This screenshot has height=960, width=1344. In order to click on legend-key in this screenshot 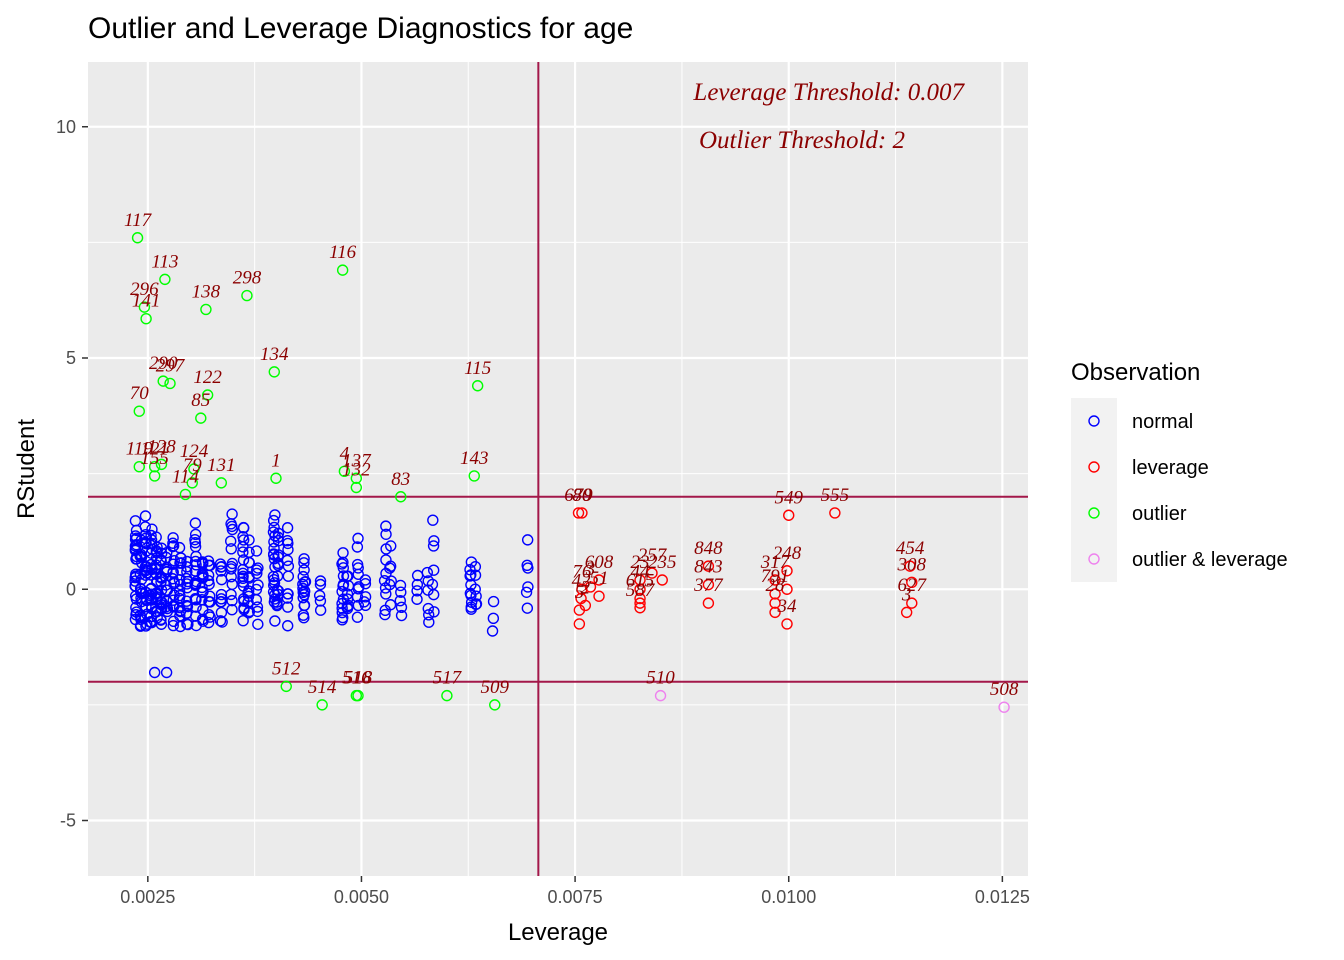, I will do `click(1094, 559)`.